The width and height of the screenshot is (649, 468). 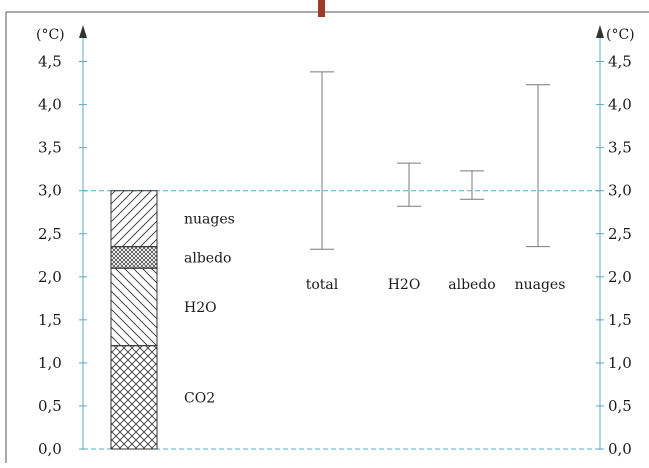 I want to click on bar-segment-label-albedo: albedo, so click(x=207, y=258).